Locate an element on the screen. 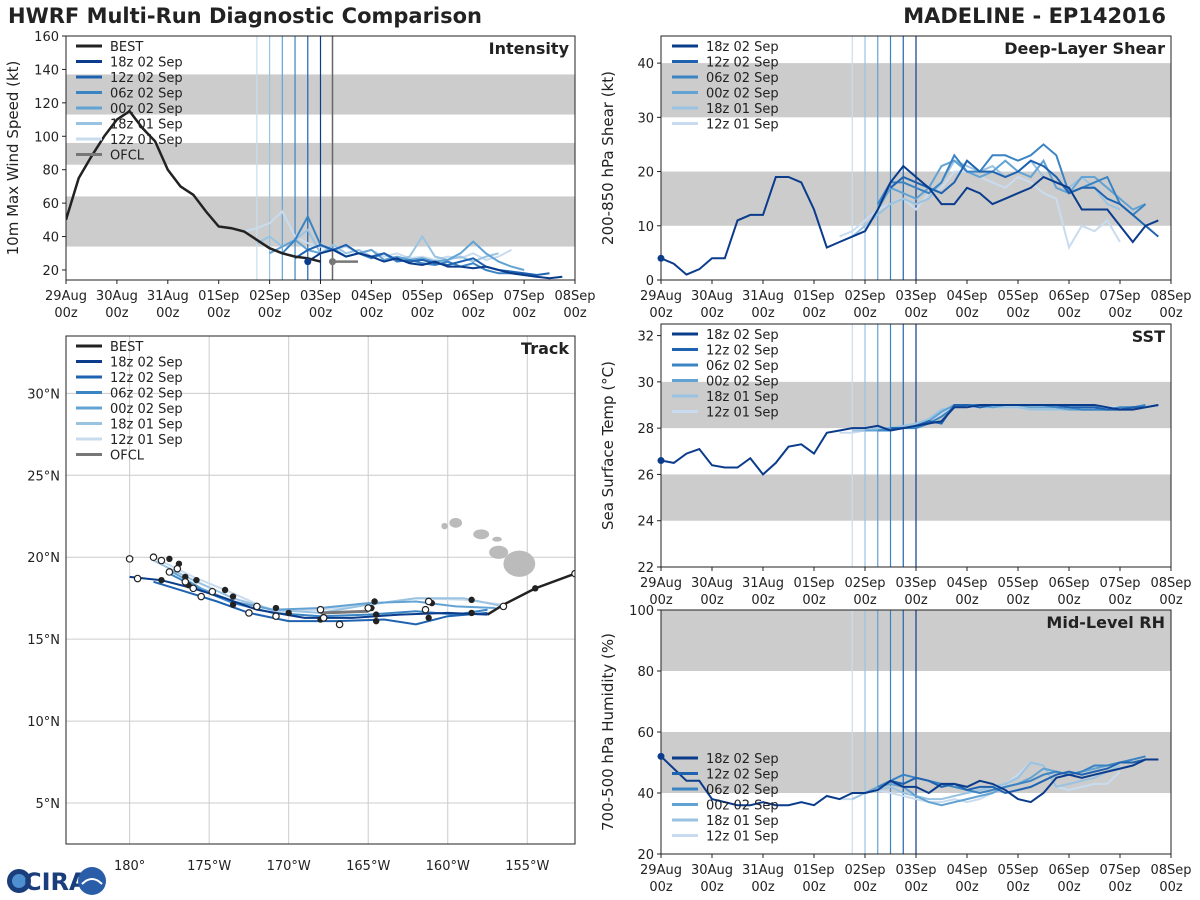 This screenshot has width=1200, height=900. x-tick-label: 170°W is located at coordinates (289, 866).